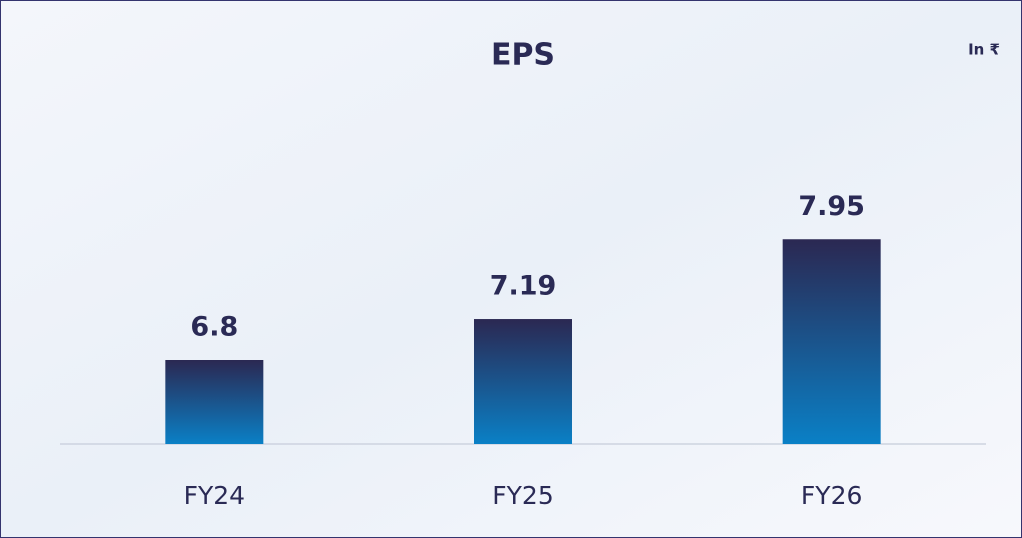 Image resolution: width=1022 pixels, height=538 pixels. I want to click on chart-title: EPS, so click(523, 55).